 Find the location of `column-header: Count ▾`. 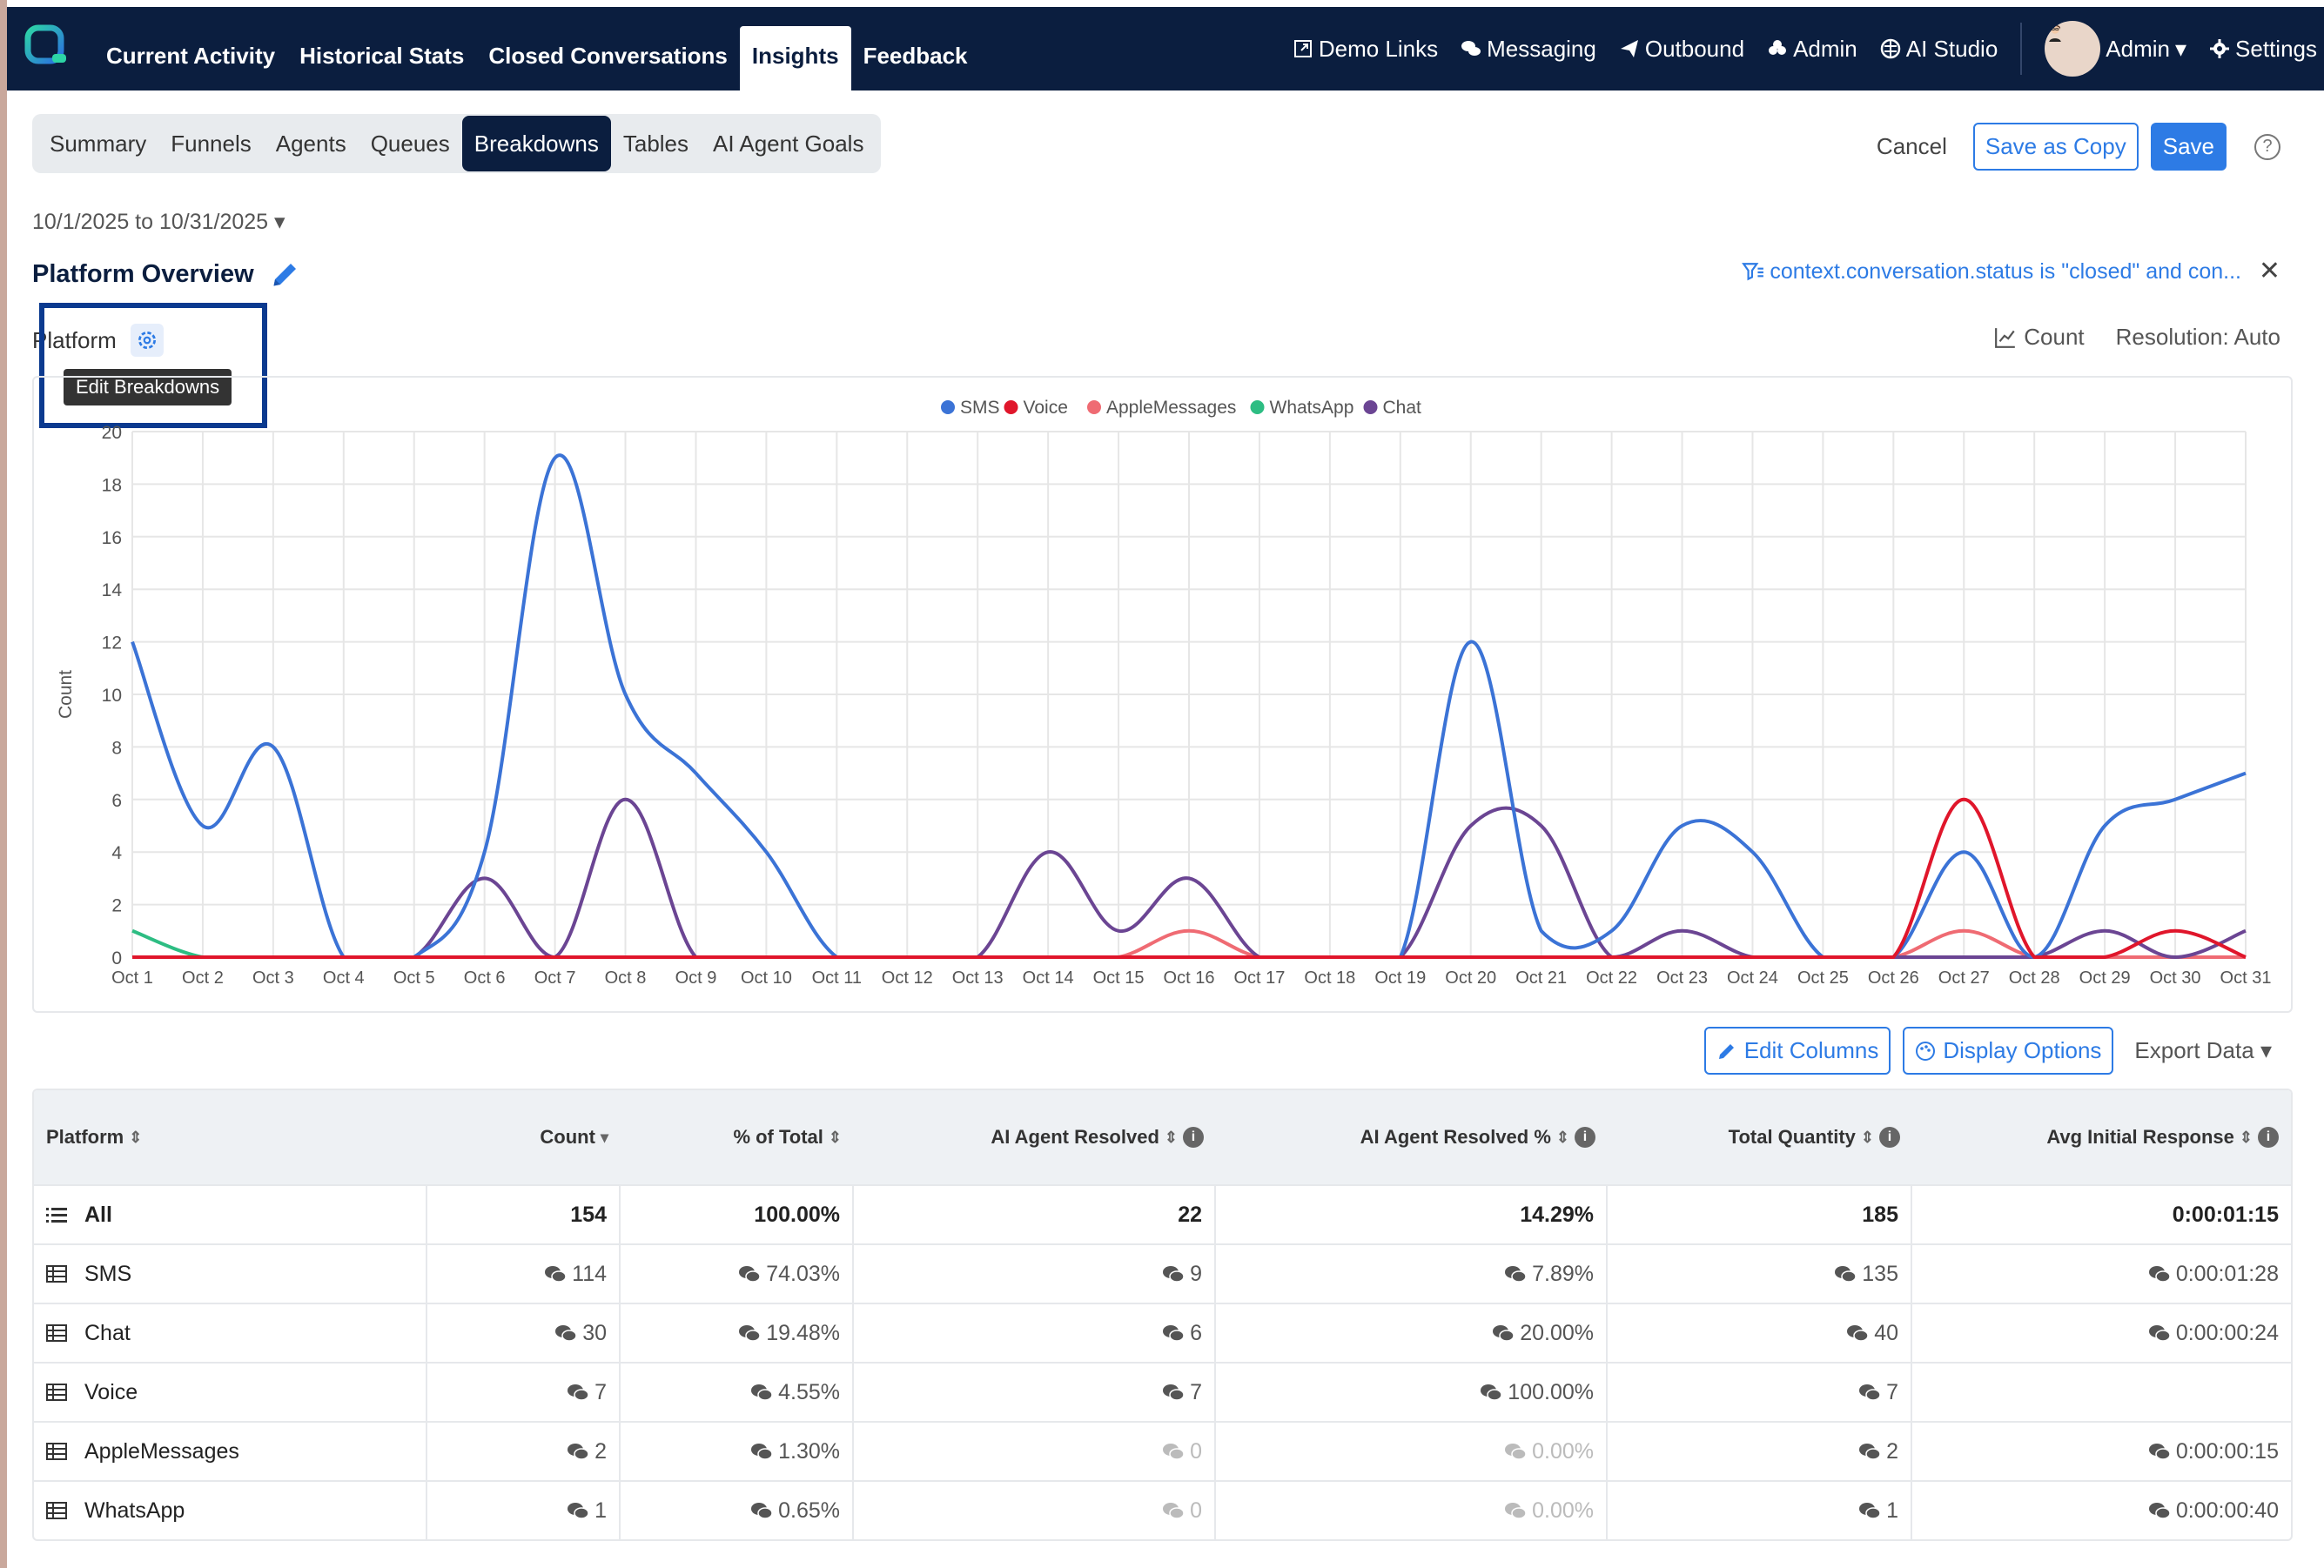

column-header: Count ▾ is located at coordinates (524, 1137).